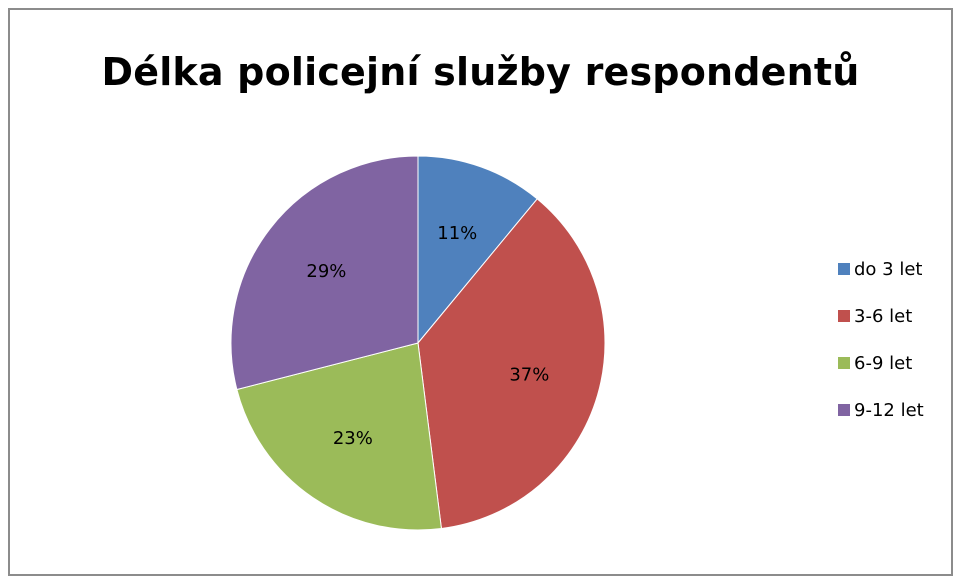 Image resolution: width=956 pixels, height=580 pixels. What do you see at coordinates (326, 271) in the screenshot?
I see `slice-data-label: 29%` at bounding box center [326, 271].